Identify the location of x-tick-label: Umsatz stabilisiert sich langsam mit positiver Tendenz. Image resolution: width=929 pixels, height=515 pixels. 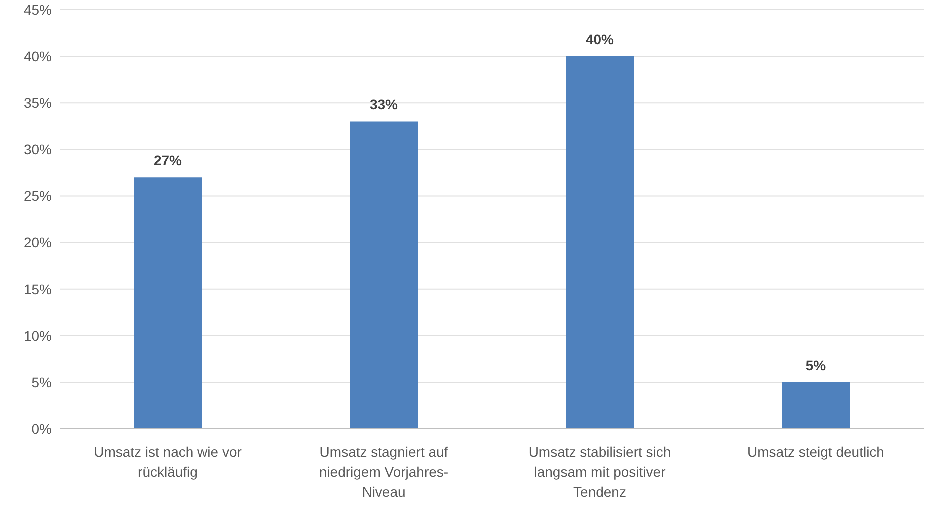
(600, 472).